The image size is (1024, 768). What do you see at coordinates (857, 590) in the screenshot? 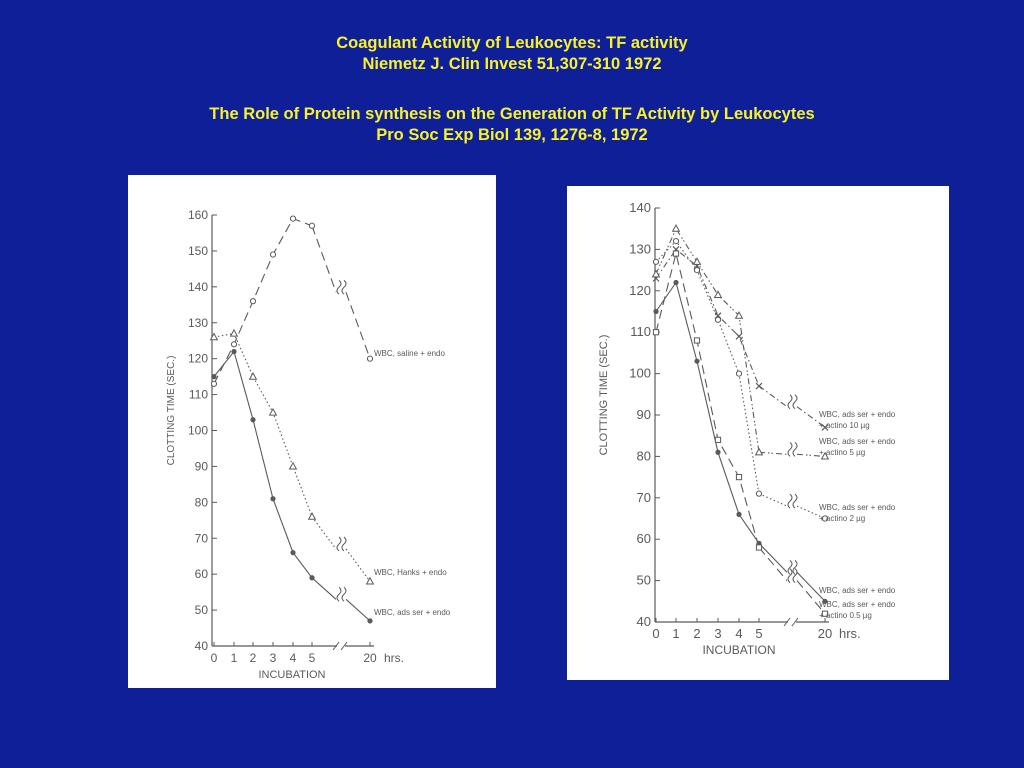
I see `series-label-3: WBC, ads ser + endo` at bounding box center [857, 590].